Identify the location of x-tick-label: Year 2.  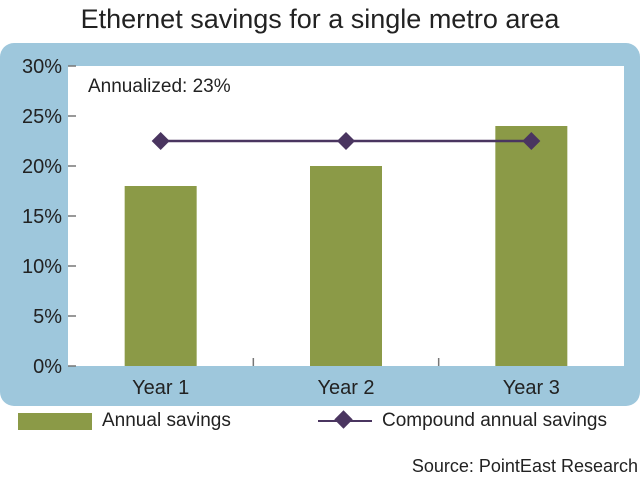
(345, 388).